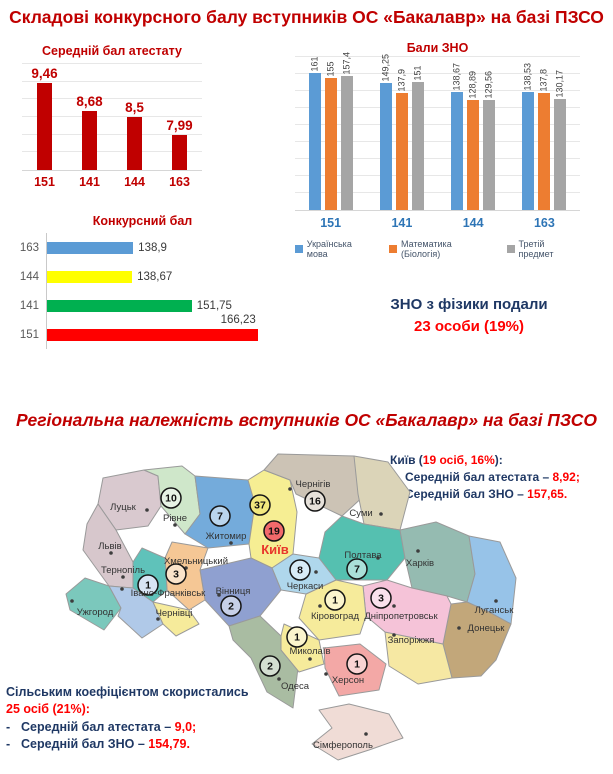 The width and height of the screenshot is (613, 774). I want to click on atestat-chart-title: Середній бал атестату, so click(112, 51).